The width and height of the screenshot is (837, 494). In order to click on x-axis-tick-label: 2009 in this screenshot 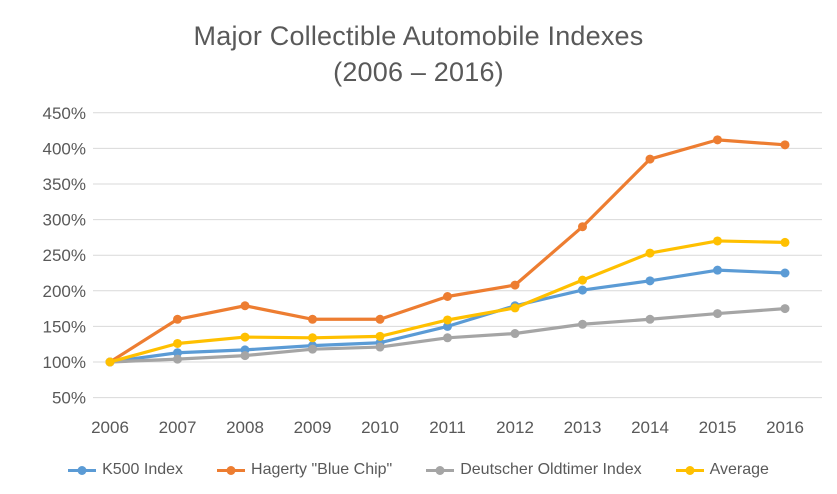, I will do `click(313, 427)`.